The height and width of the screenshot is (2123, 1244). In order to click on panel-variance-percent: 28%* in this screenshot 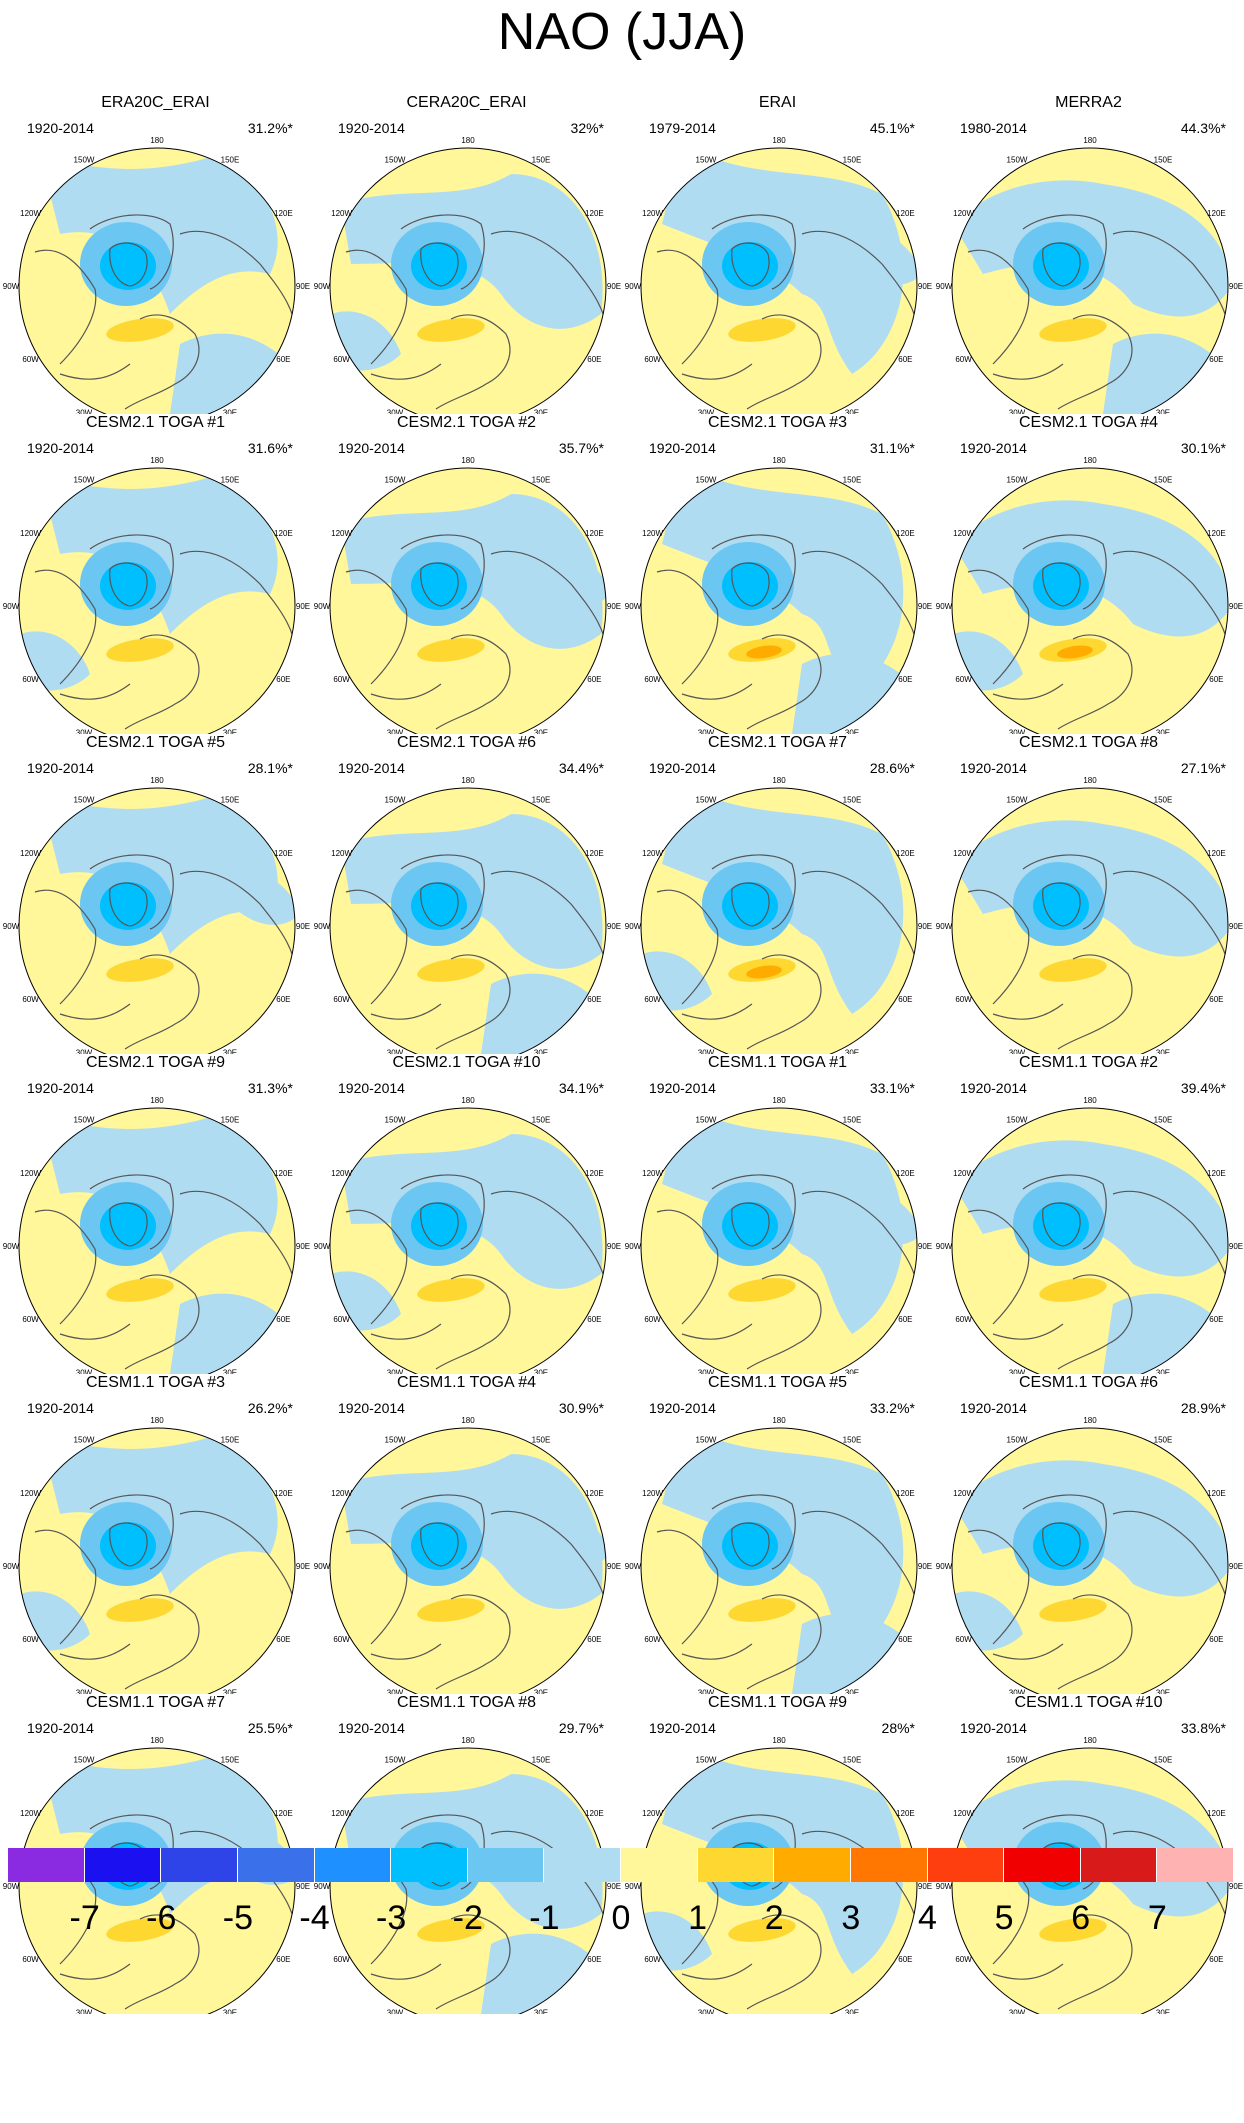, I will do `click(898, 1728)`.